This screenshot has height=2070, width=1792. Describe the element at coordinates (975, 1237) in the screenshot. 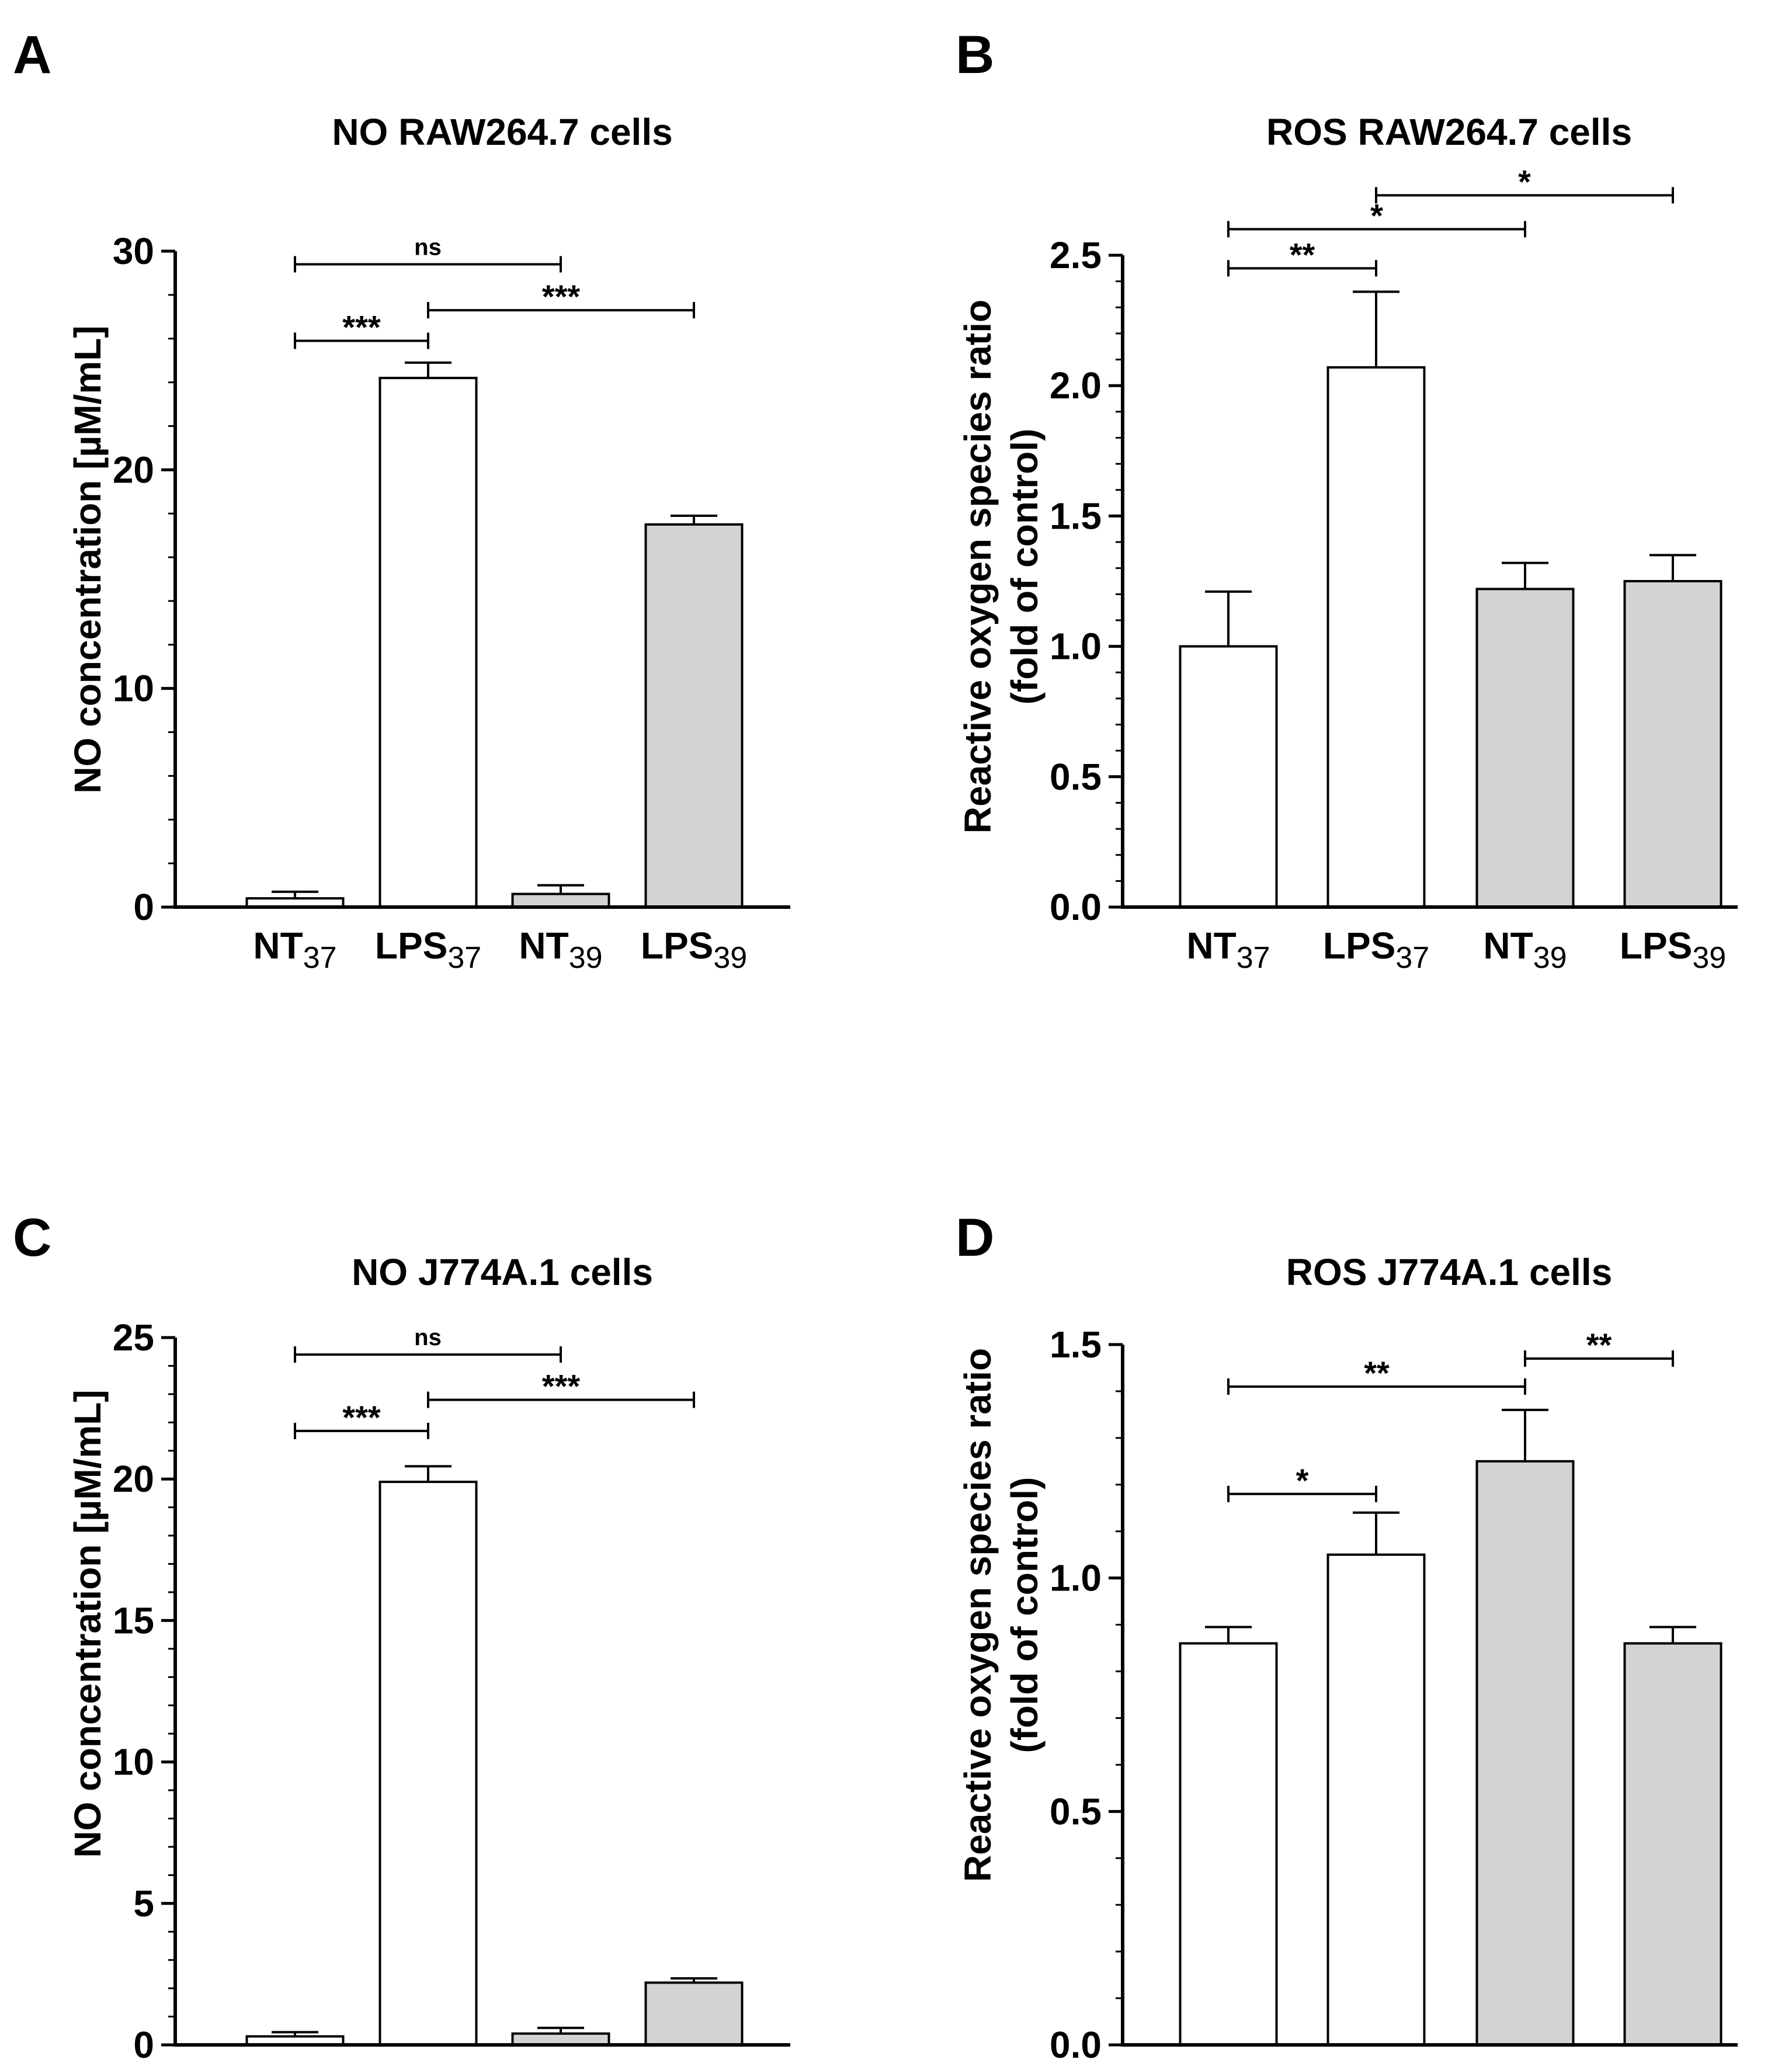

I see `panel-letter: D` at that location.